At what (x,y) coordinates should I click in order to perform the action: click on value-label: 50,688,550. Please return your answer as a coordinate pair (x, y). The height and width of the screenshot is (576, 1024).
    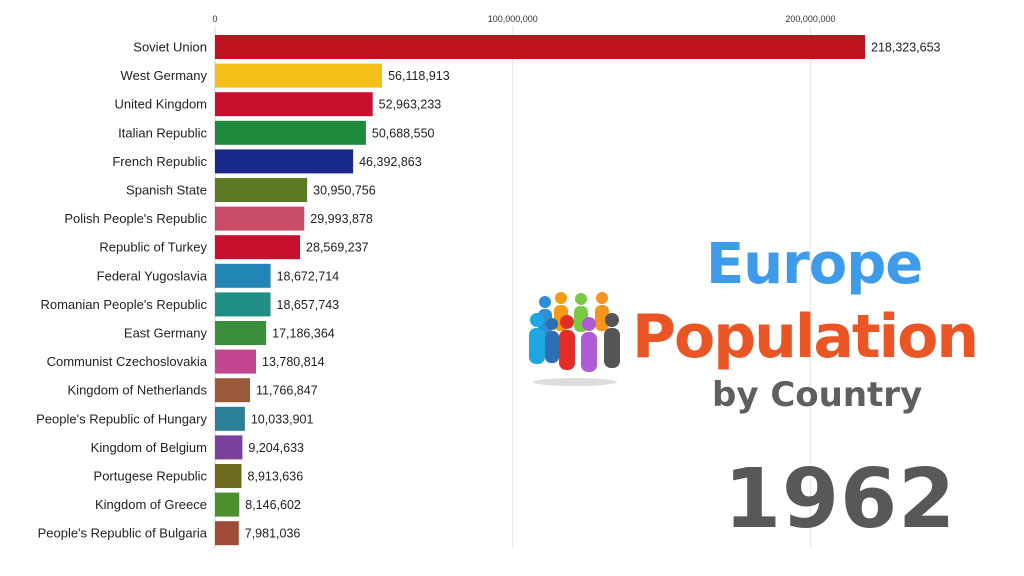
    Looking at the image, I should click on (403, 133).